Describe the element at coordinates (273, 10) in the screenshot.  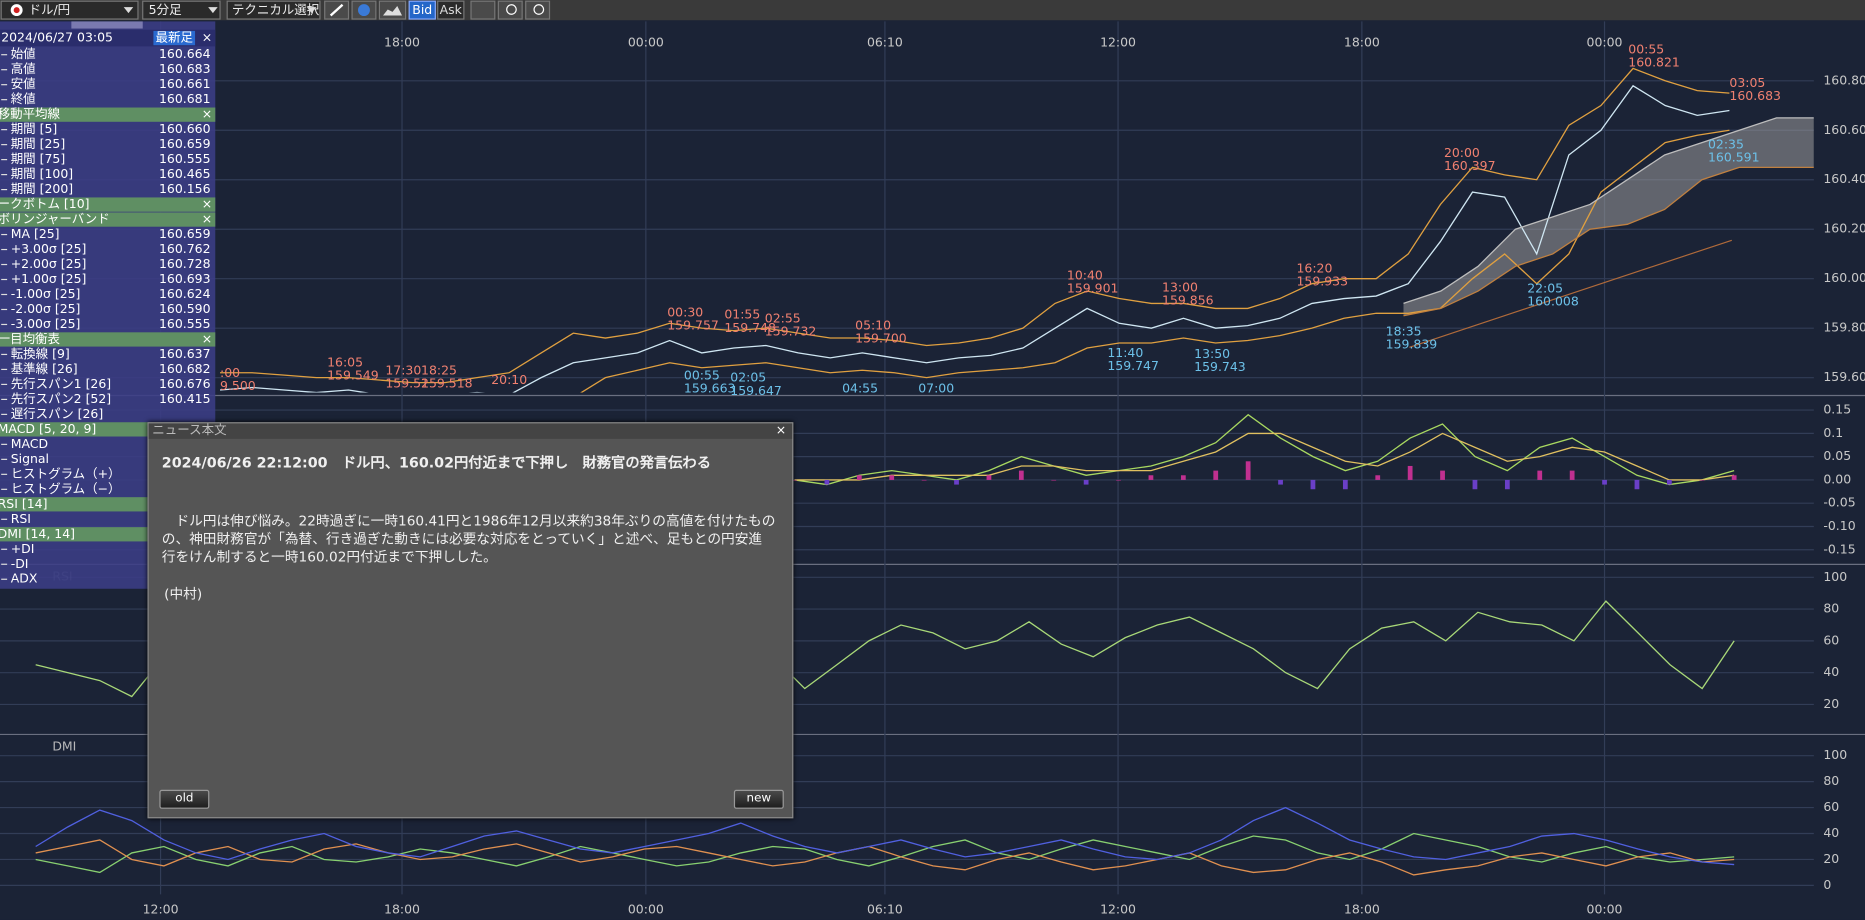
I see `technical-select` at that location.